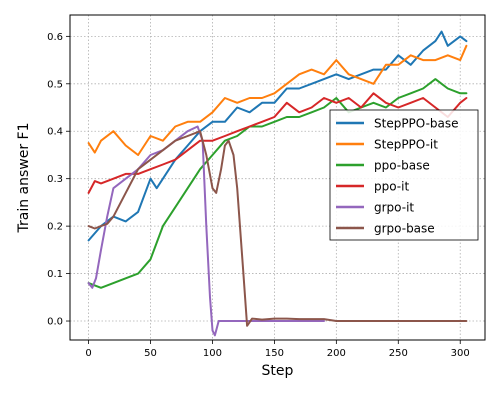 The image size is (500, 400). I want to click on legend-box, so click(404, 175).